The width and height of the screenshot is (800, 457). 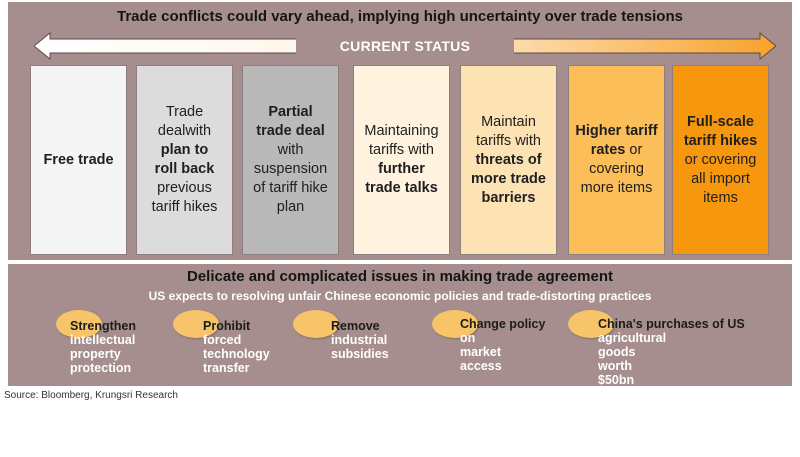 What do you see at coordinates (720, 121) in the screenshot?
I see `scenario-text: Full-scale` at bounding box center [720, 121].